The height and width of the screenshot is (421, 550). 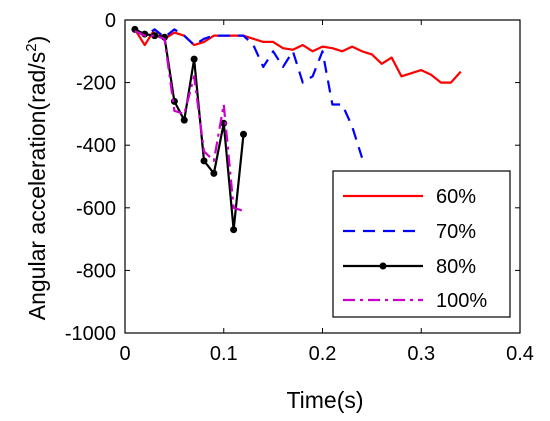 I want to click on x-tick-label: 0, so click(x=124, y=354).